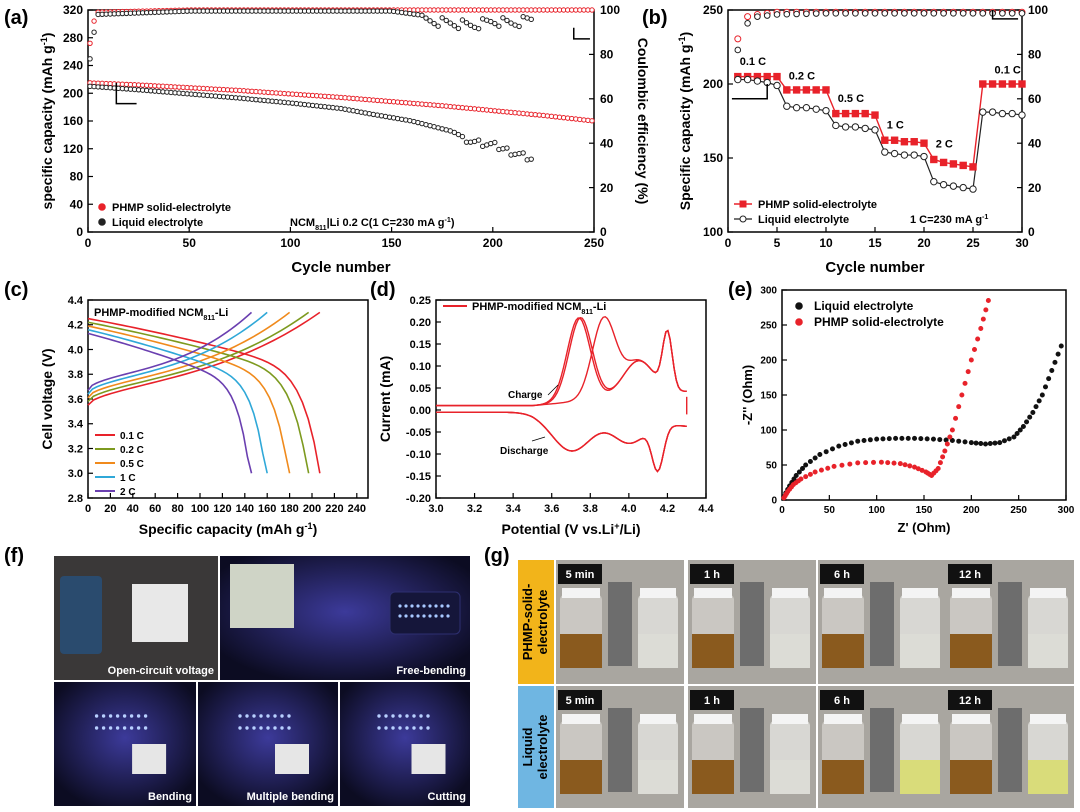 The image size is (1080, 812). Describe the element at coordinates (561, 442) in the screenshot. I see `cv-cathodic-curve` at that location.